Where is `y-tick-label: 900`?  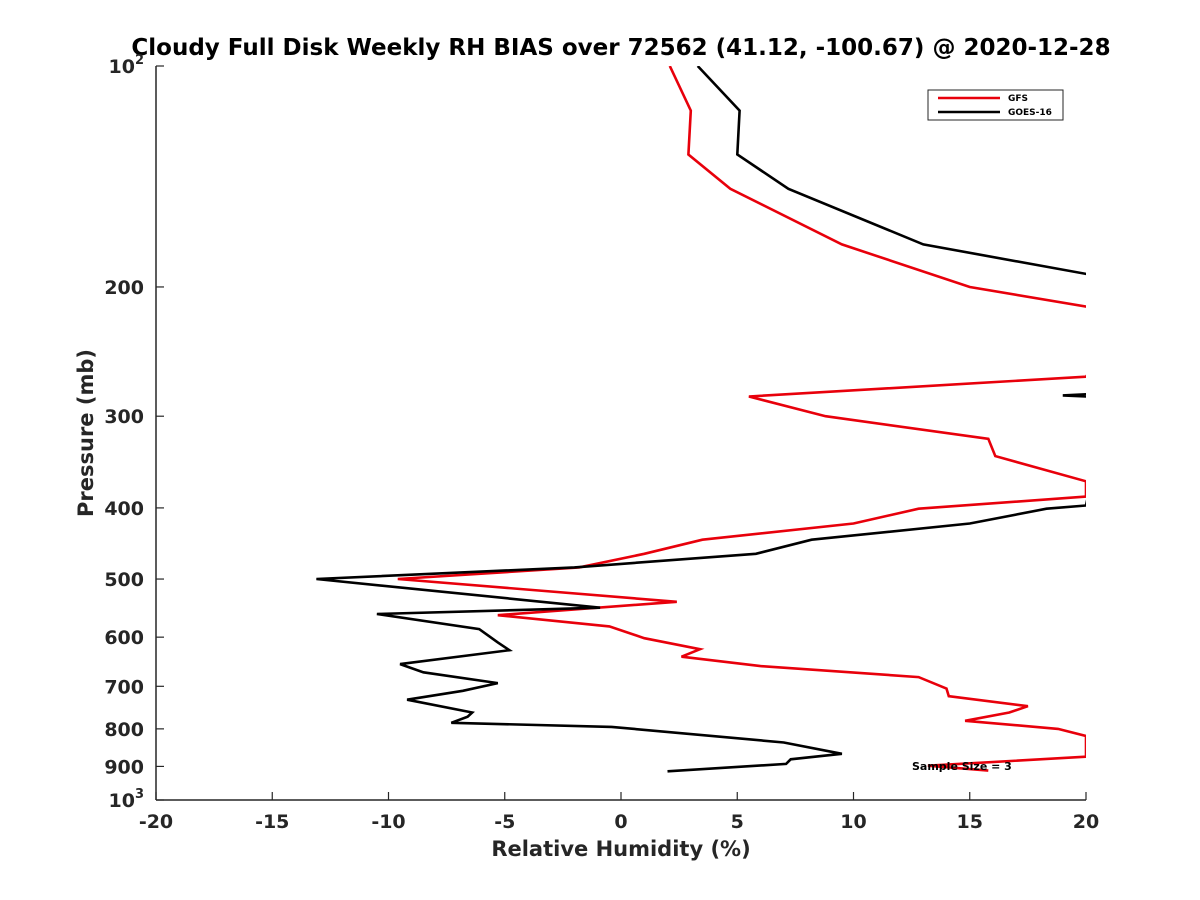 y-tick-label: 900 is located at coordinates (124, 767).